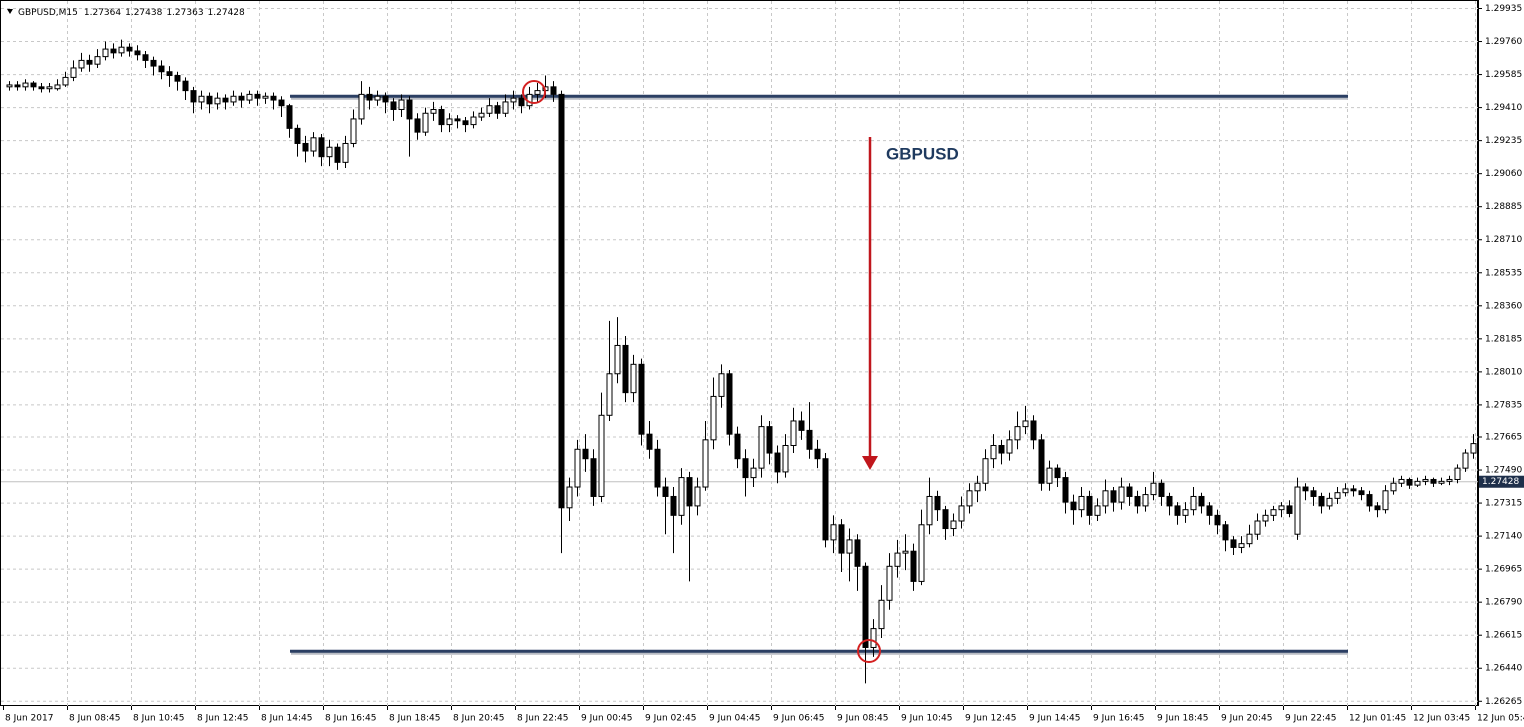 The width and height of the screenshot is (1524, 727). What do you see at coordinates (226, 13) in the screenshot?
I see `header-price: 1.27428` at bounding box center [226, 13].